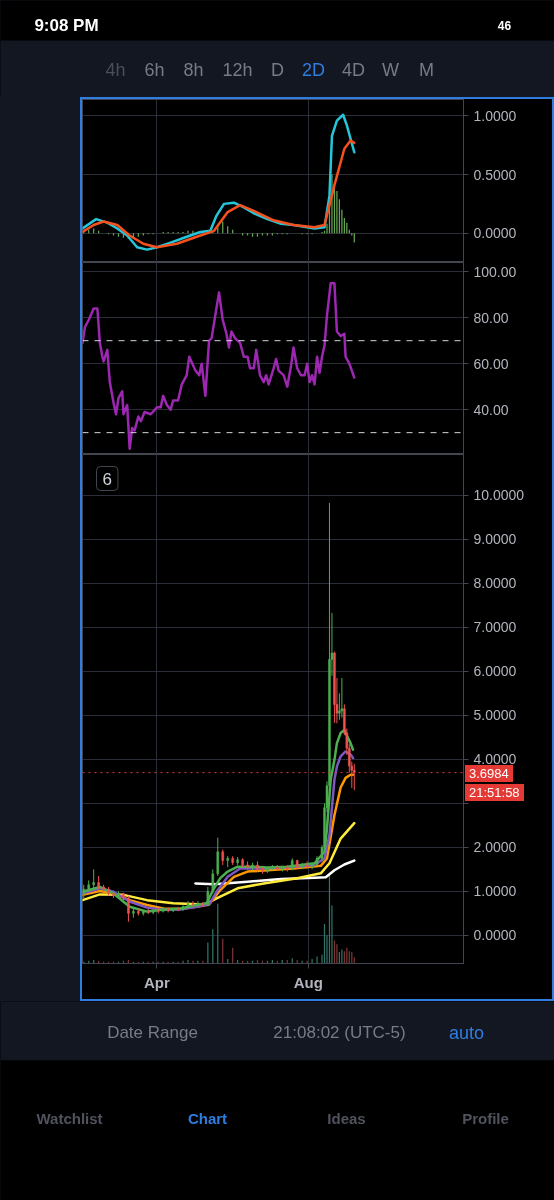  What do you see at coordinates (491, 317) in the screenshot?
I see `y-tick-label: 80.00` at bounding box center [491, 317].